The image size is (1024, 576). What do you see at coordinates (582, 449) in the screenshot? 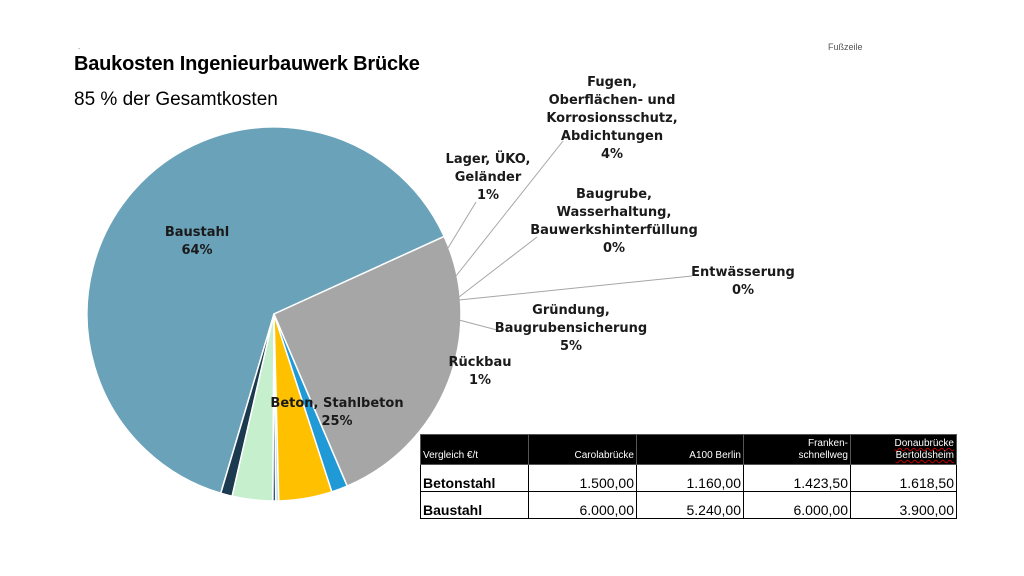
I see `table-header-cell: Carolabrücke` at bounding box center [582, 449].